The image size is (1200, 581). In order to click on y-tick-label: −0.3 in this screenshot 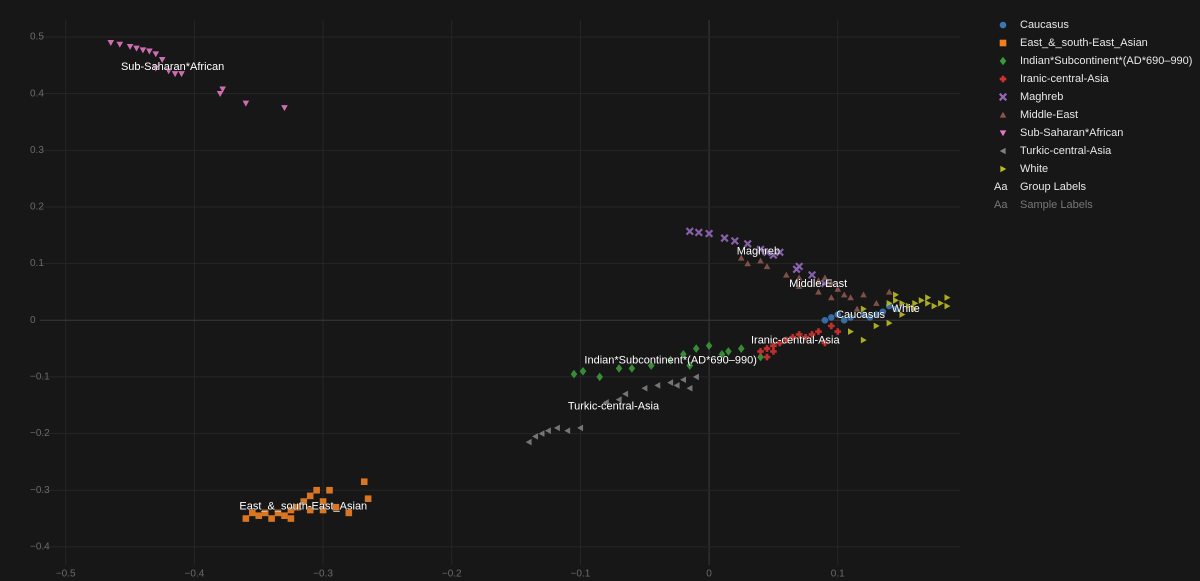, I will do `click(40, 490)`.